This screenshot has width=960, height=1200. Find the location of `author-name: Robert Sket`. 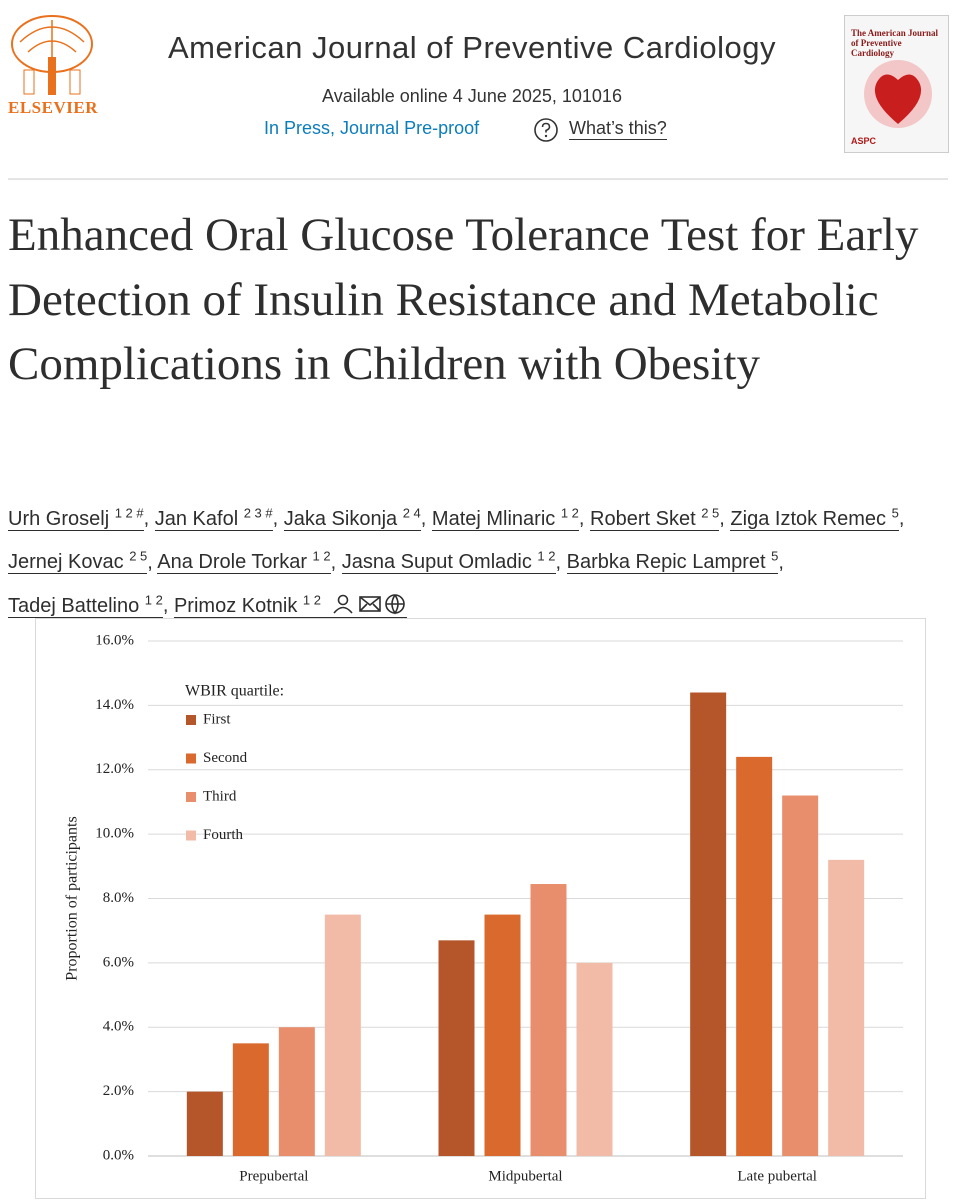

author-name: Robert Sket is located at coordinates (643, 518).